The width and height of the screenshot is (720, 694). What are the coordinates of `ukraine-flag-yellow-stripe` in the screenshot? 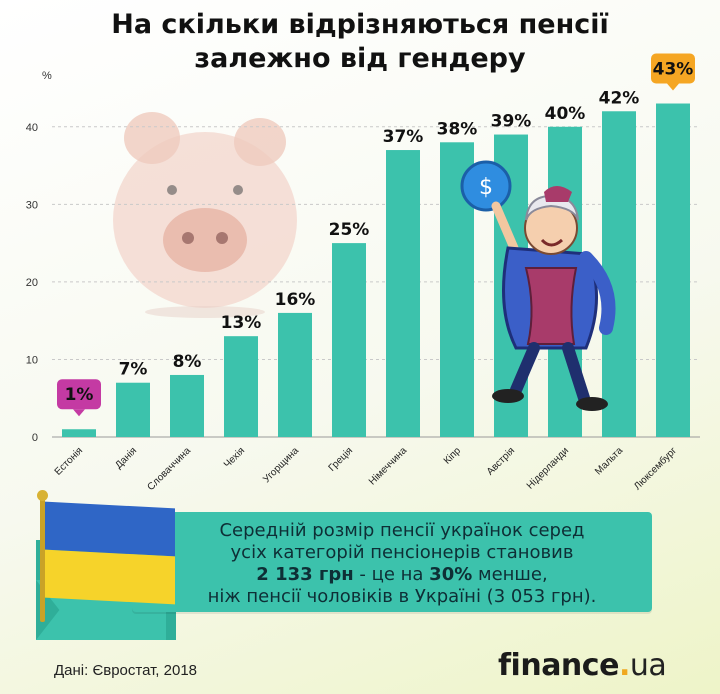 It's located at (110, 577).